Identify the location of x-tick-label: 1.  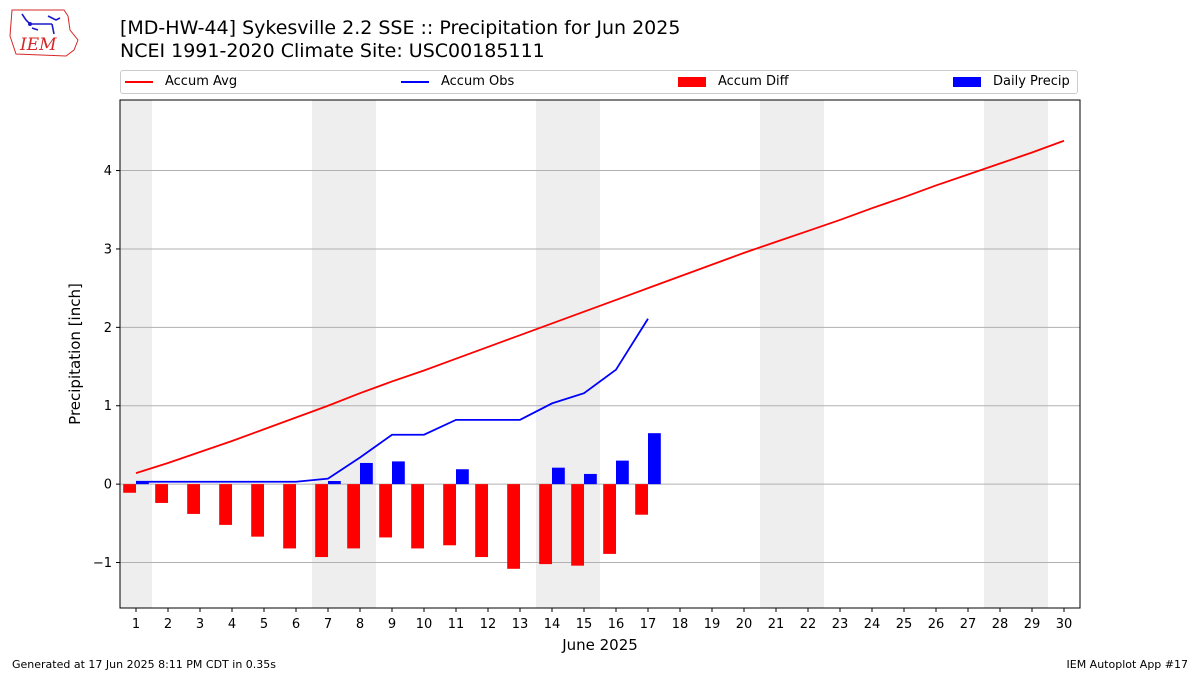
(136, 624).